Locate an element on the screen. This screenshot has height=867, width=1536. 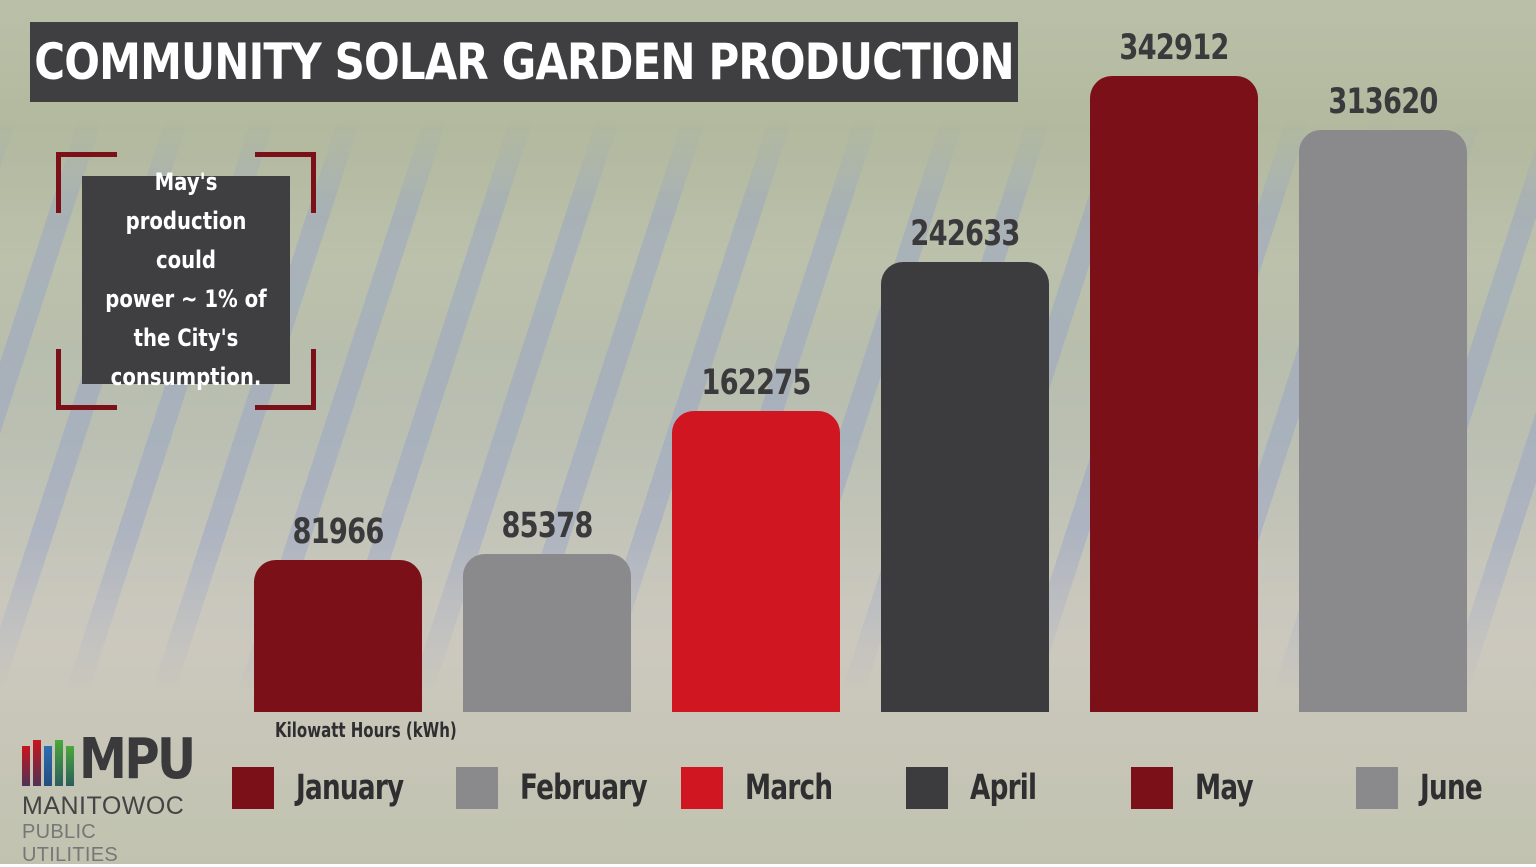
legend-label: March is located at coordinates (789, 788).